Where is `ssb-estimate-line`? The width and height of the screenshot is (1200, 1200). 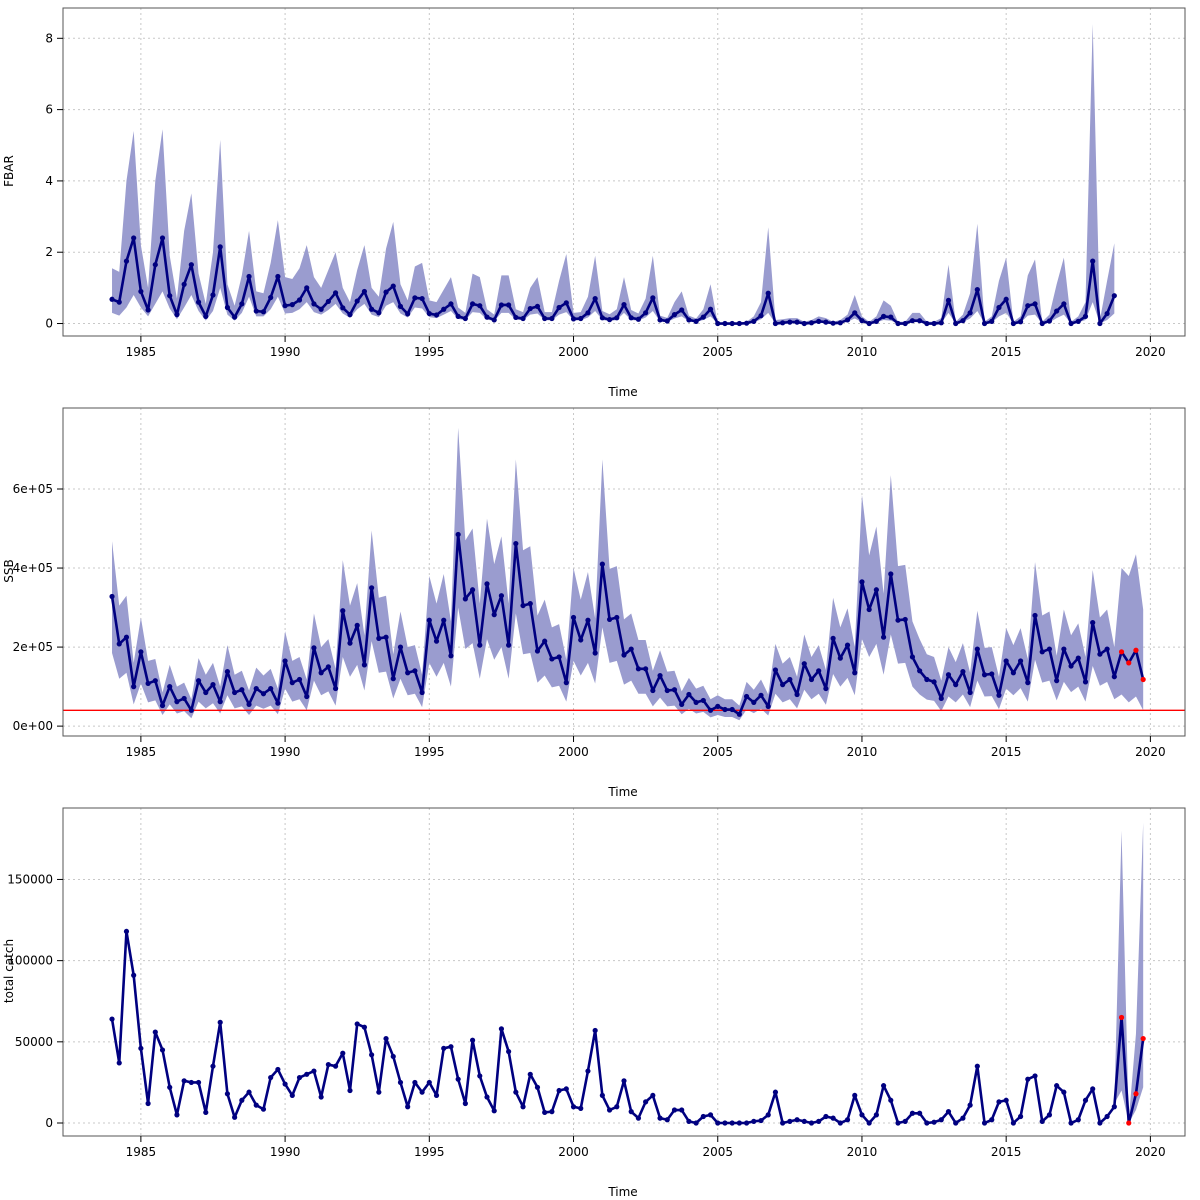 ssb-estimate-line is located at coordinates (627, 624).